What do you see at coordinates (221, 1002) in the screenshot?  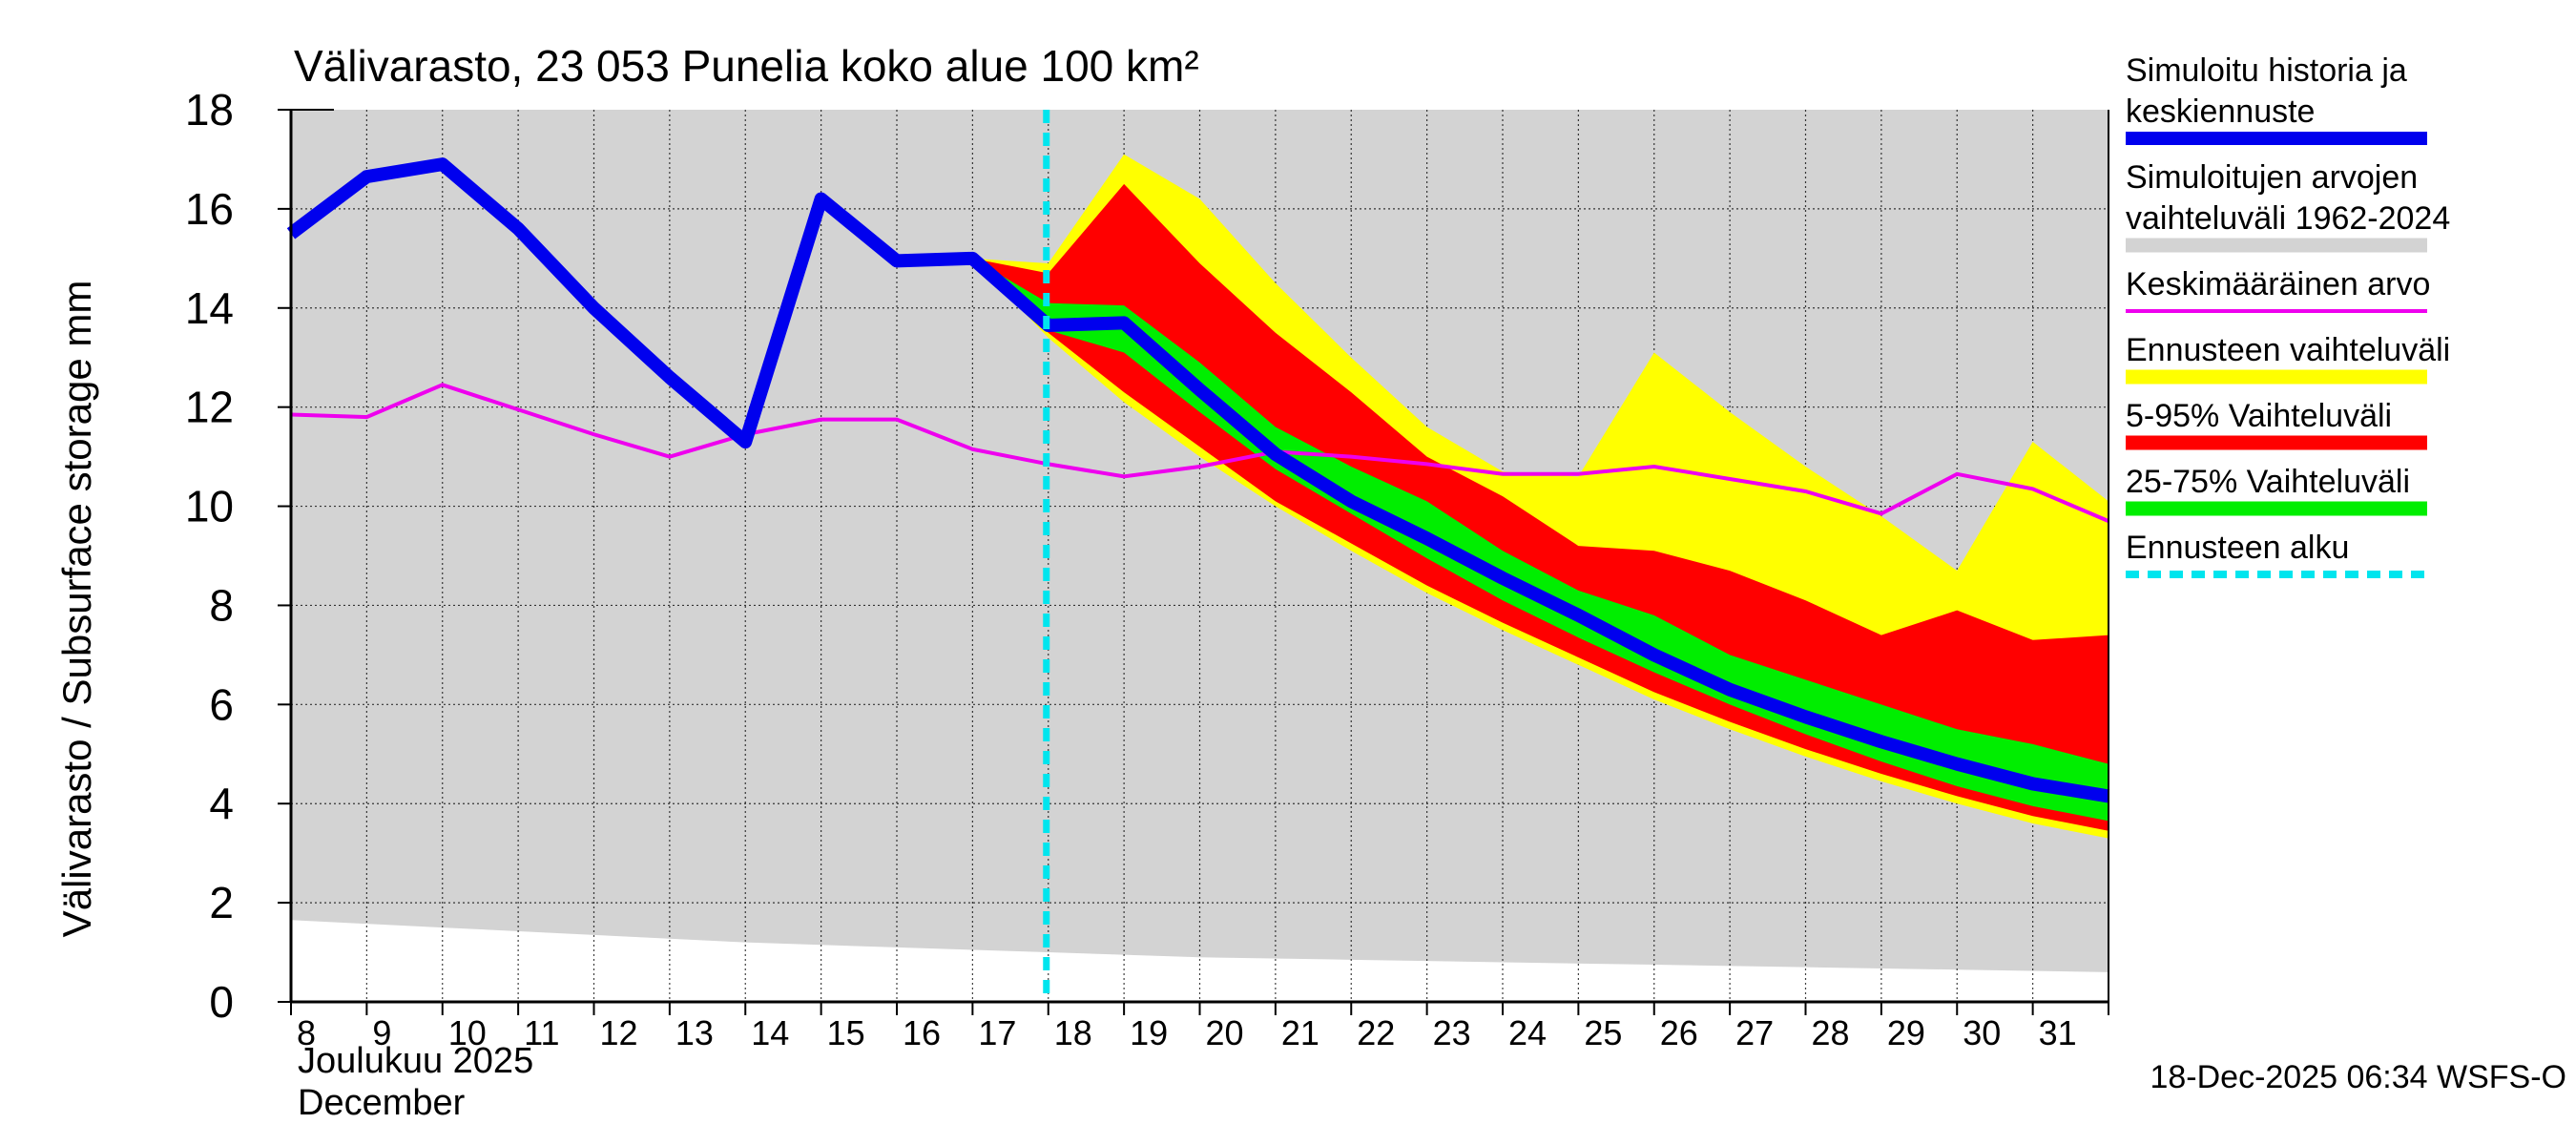 I see `y-tick-label: 0` at bounding box center [221, 1002].